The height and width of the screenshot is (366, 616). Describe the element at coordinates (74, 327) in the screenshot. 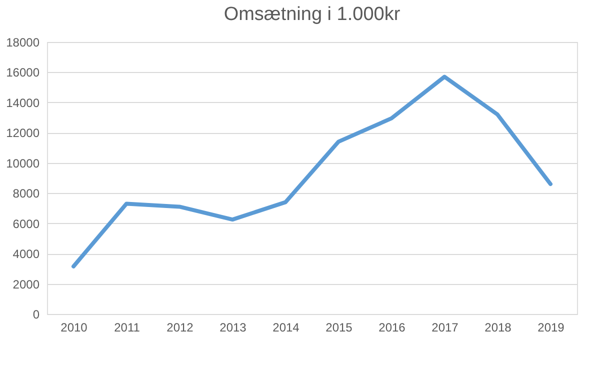

I see `x-tick-label: 2010` at that location.